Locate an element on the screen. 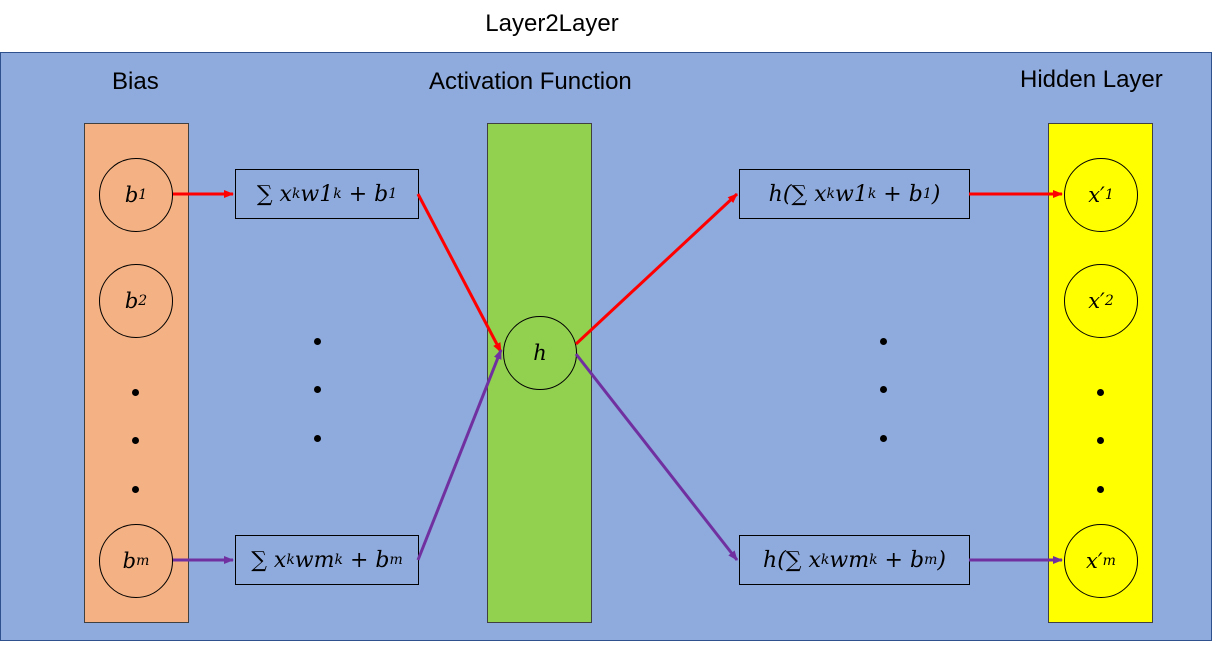  hidden-node-1: x′ 1 is located at coordinates (1101, 195).